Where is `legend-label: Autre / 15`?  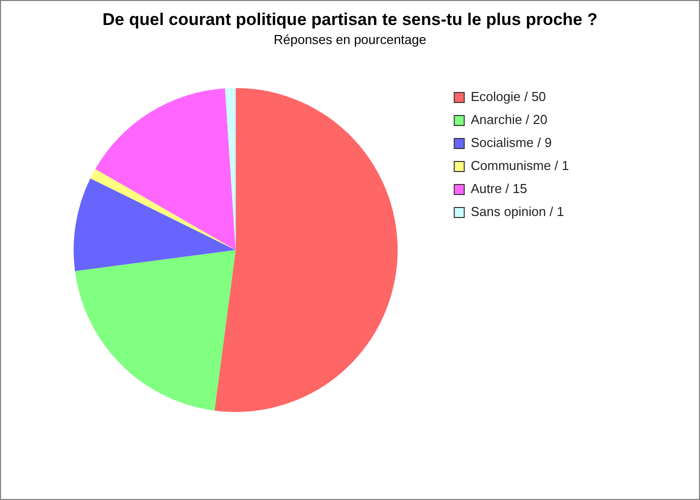 legend-label: Autre / 15 is located at coordinates (499, 188).